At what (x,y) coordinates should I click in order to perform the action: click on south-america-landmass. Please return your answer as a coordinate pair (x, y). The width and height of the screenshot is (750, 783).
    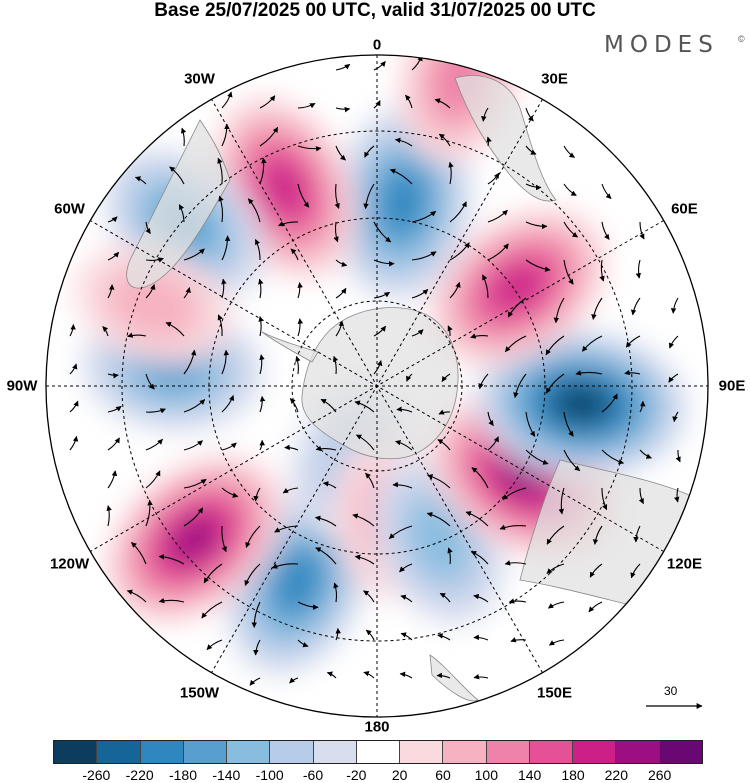
    Looking at the image, I should click on (178, 204).